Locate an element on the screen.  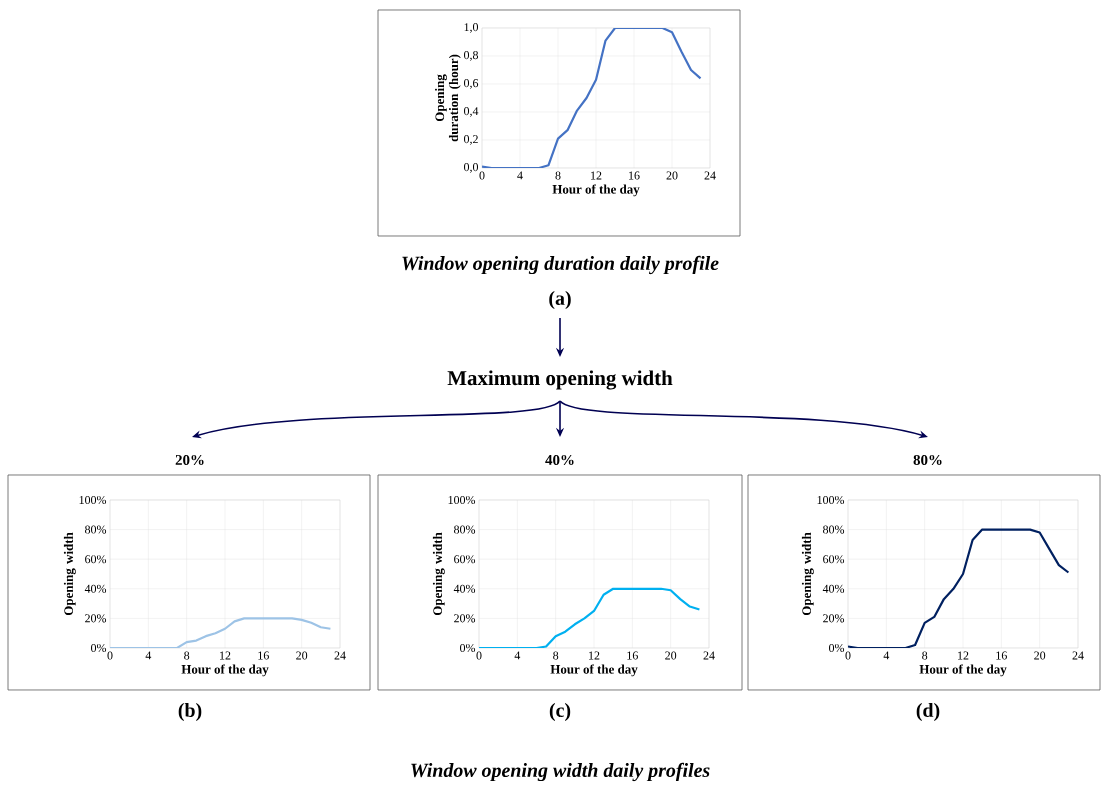
text: (c) is located at coordinates (560, 712).